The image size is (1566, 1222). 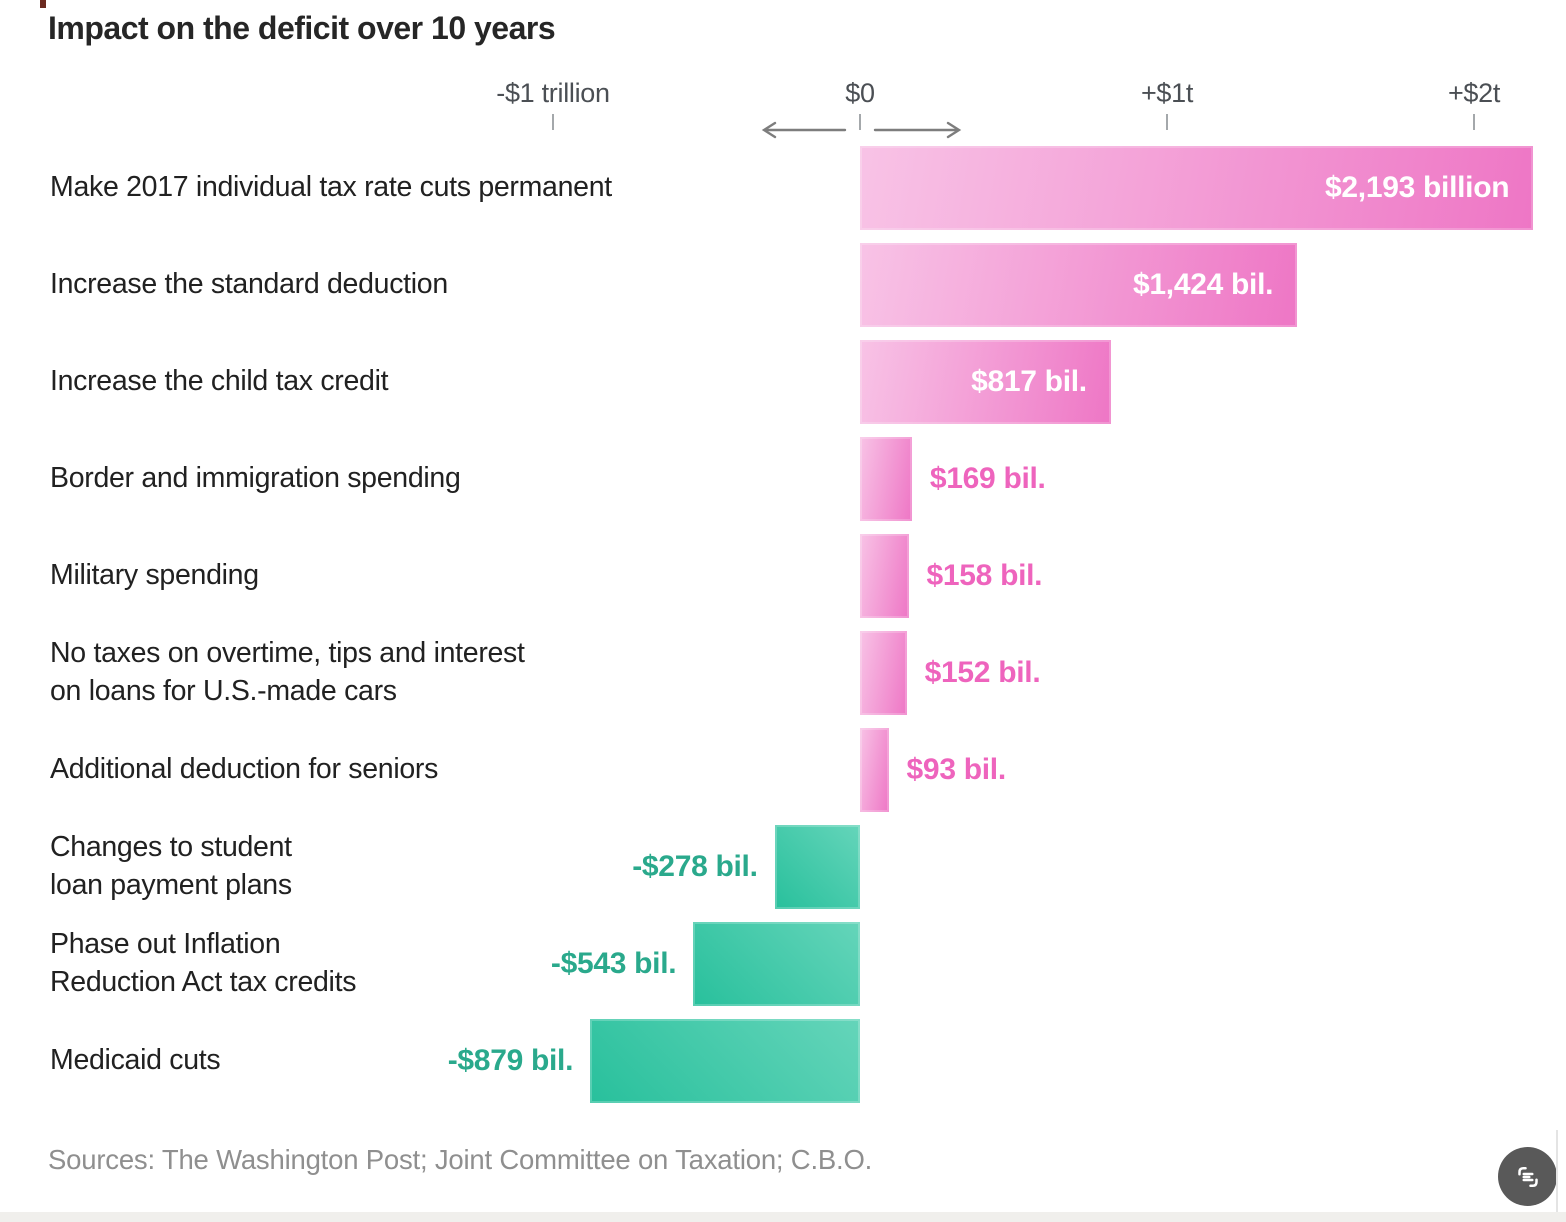 I want to click on bar-value-label: $93 bil., so click(x=956, y=769).